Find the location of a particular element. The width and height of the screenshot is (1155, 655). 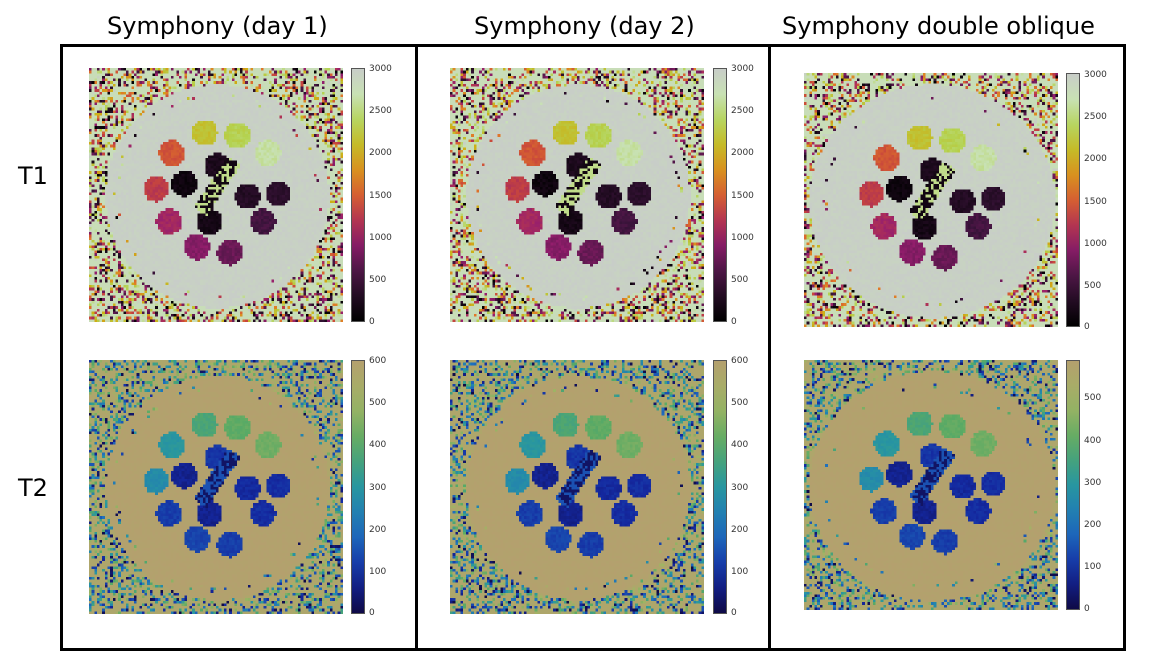

row-label-t2: T2 is located at coordinates (33, 488).